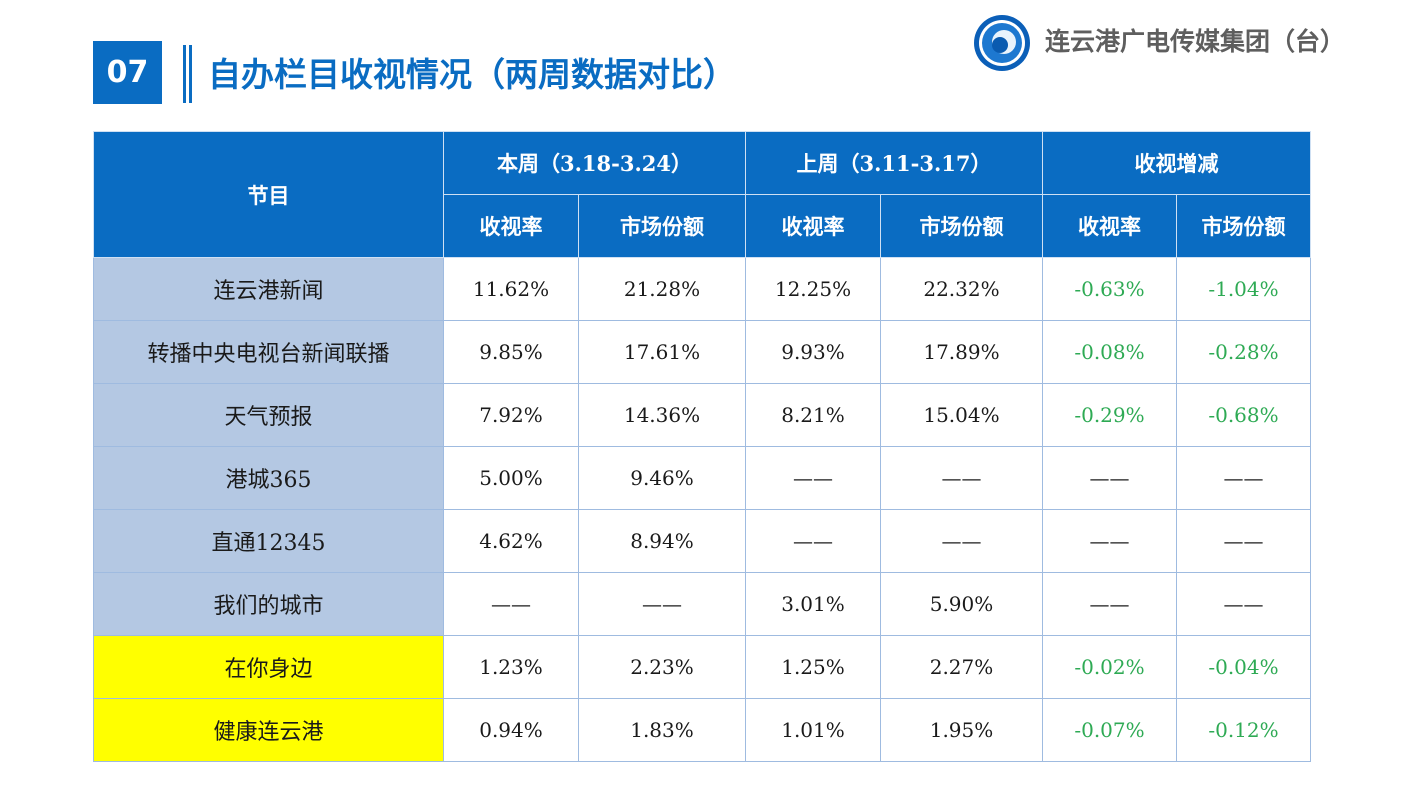  I want to click on share-change: -0.68%, so click(1243, 415).